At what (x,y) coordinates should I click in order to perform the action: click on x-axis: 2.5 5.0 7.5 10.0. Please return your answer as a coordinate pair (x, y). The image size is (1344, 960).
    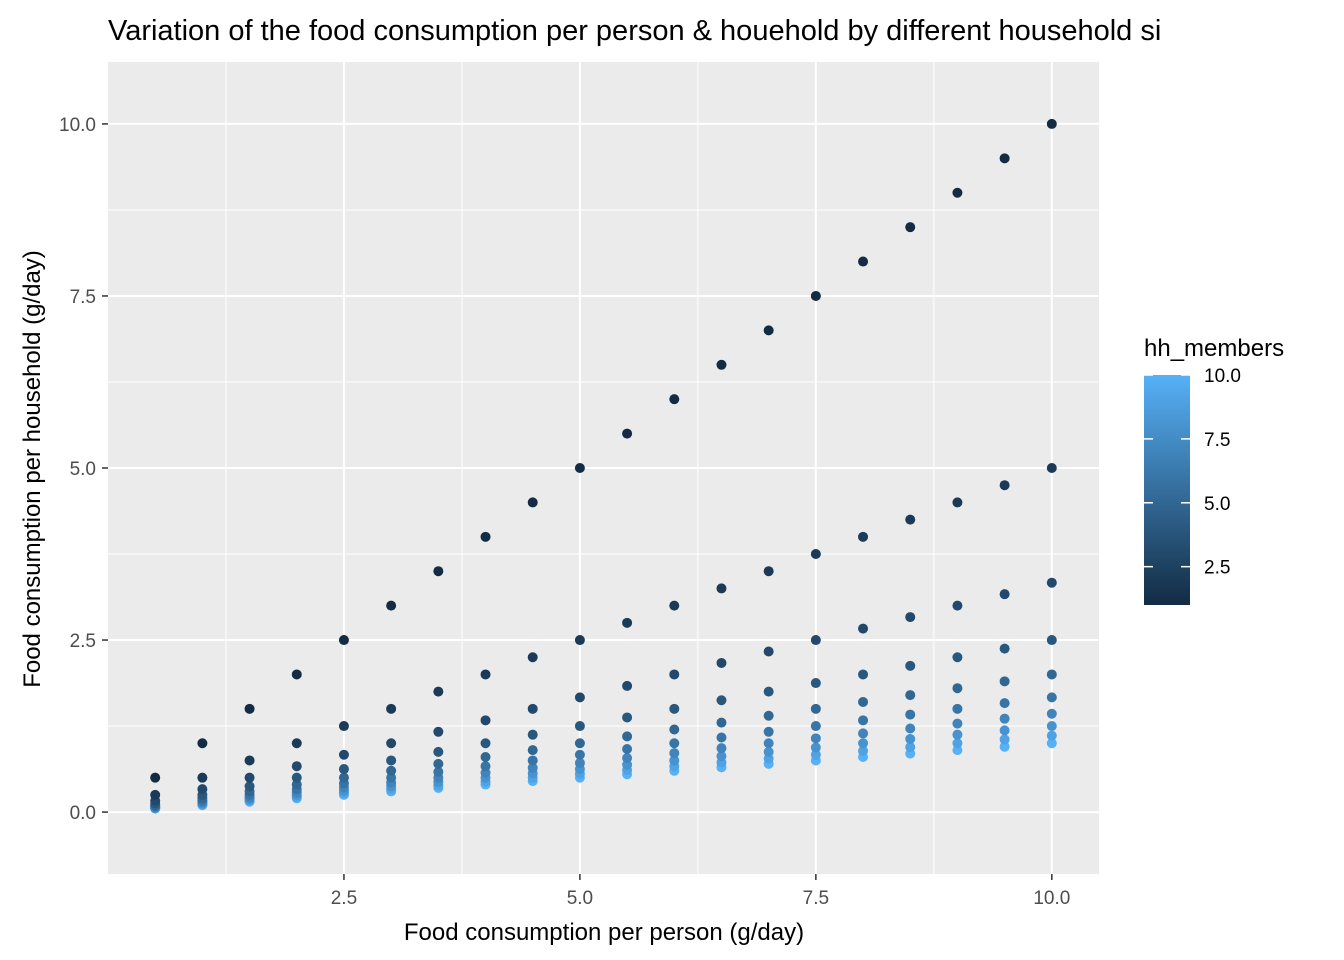
    Looking at the image, I should click on (700, 891).